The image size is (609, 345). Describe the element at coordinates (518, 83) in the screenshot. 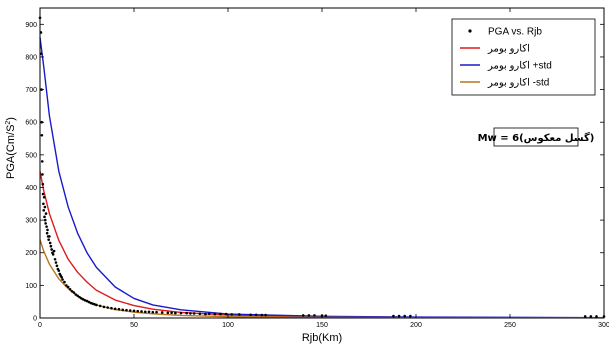

I see `legend-label-3: اکارو بومر -std` at that location.